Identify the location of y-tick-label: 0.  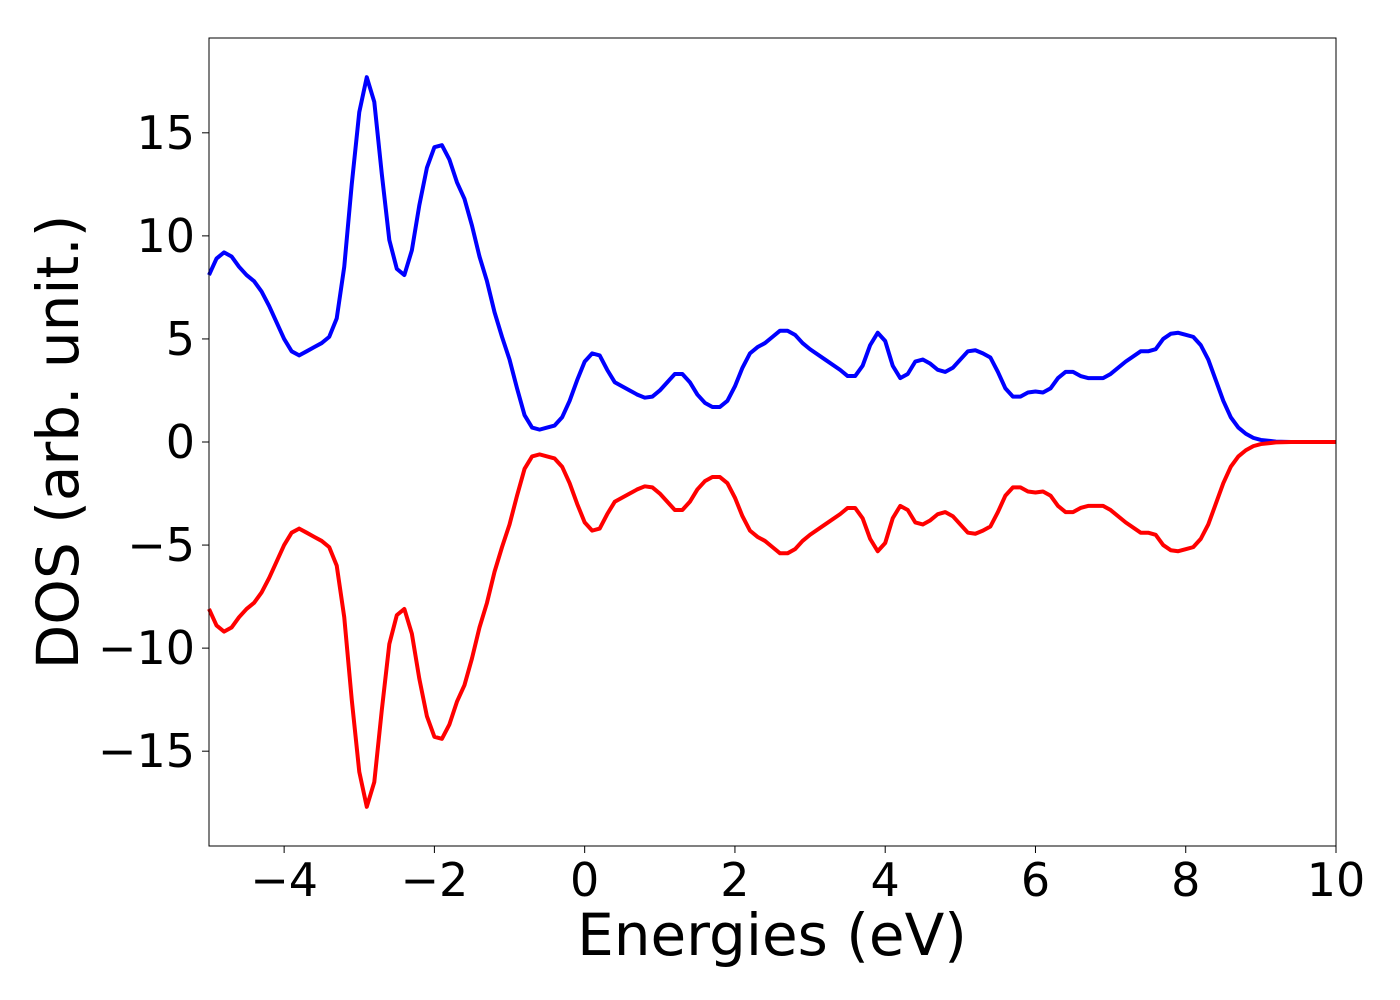
(180, 442).